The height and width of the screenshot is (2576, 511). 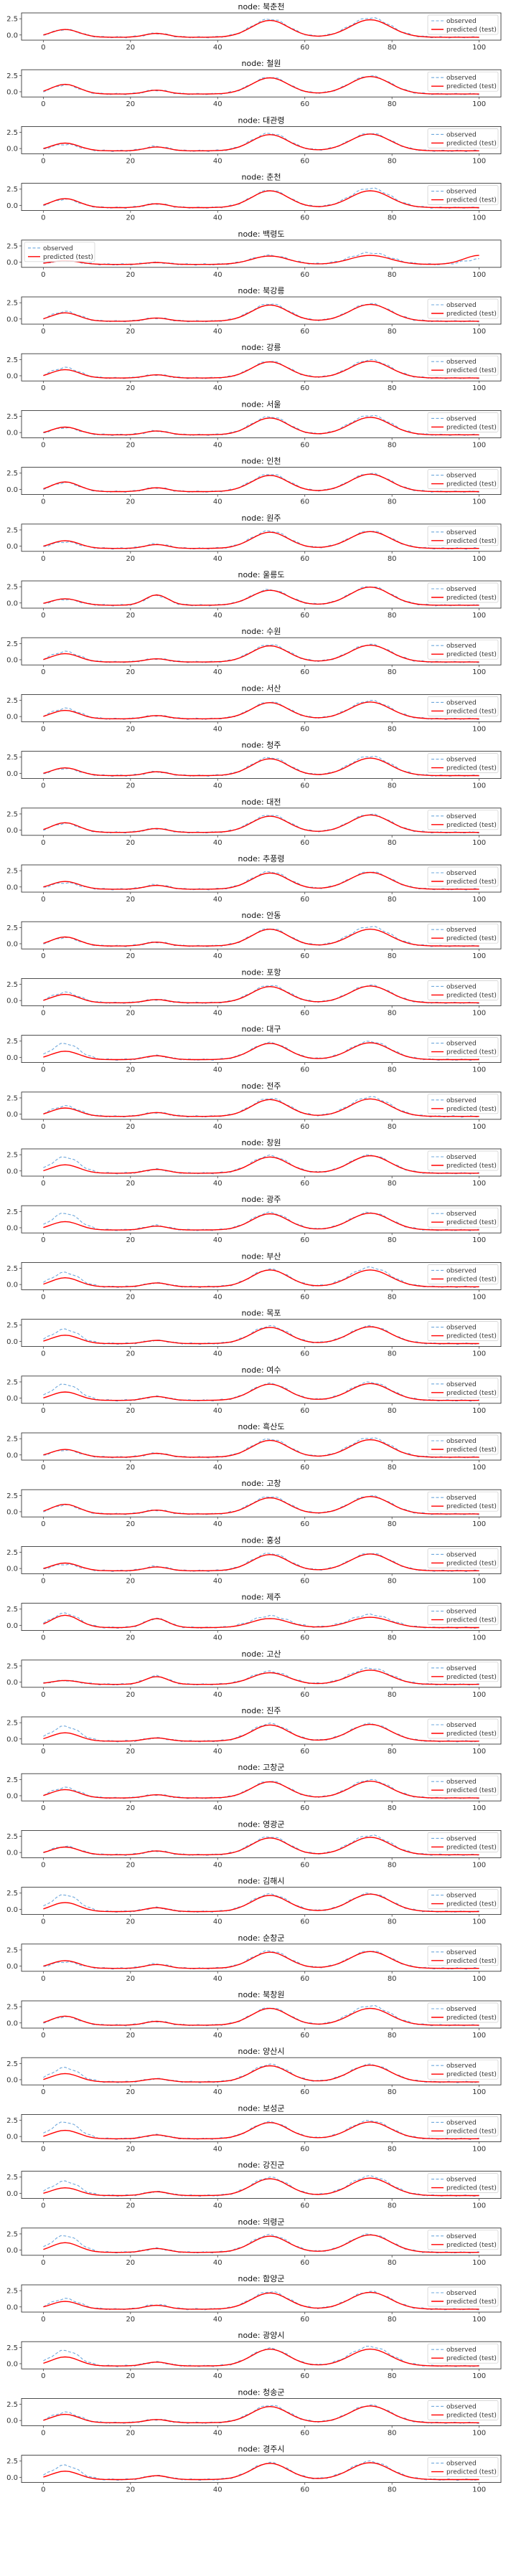 I want to click on subplot-title: node: 영광군, so click(x=261, y=1824).